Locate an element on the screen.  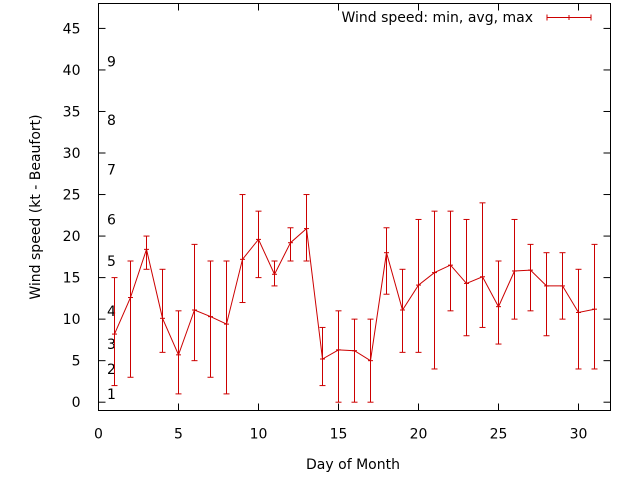
x-tick-label: 0 is located at coordinates (98, 435).